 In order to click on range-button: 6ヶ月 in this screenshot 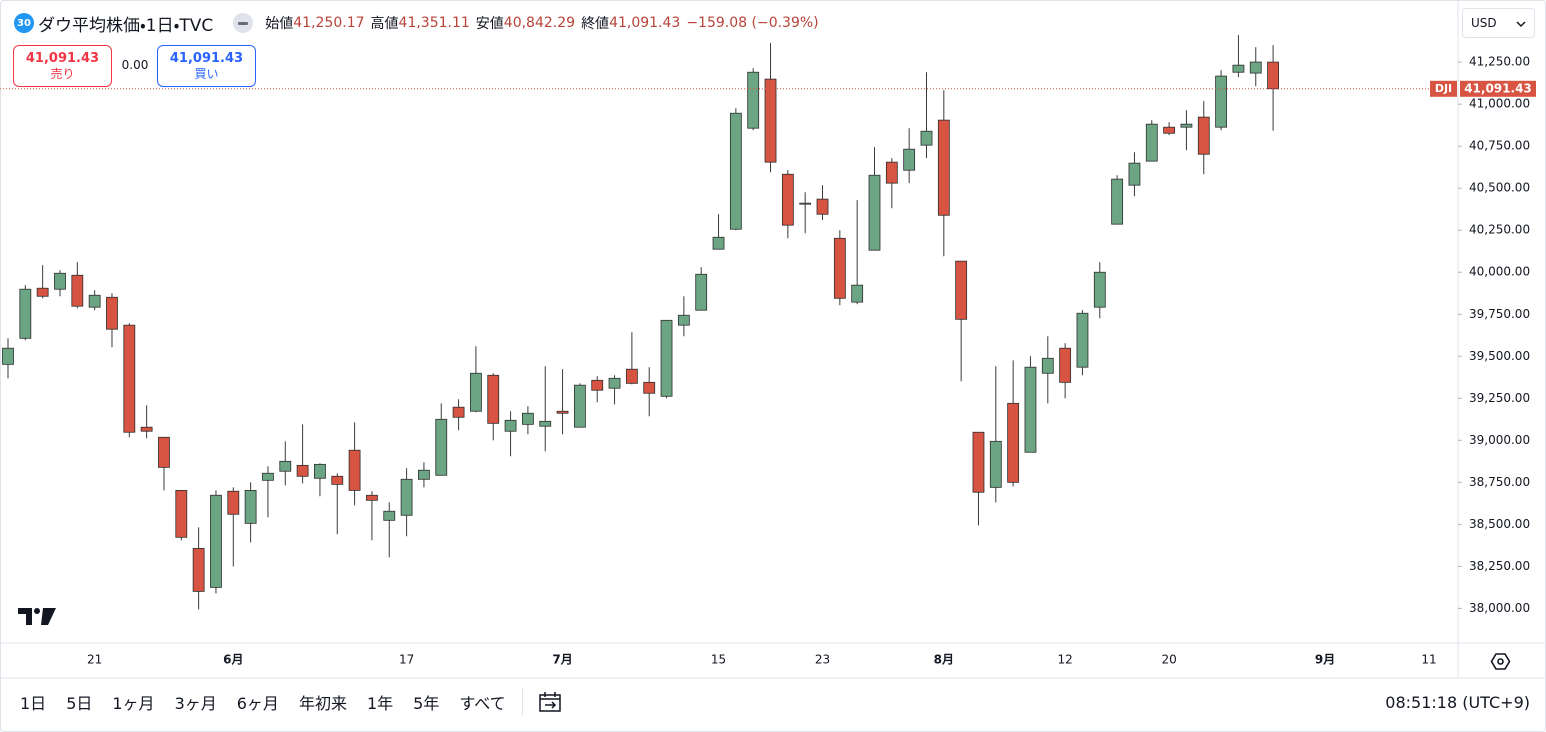, I will do `click(257, 703)`.